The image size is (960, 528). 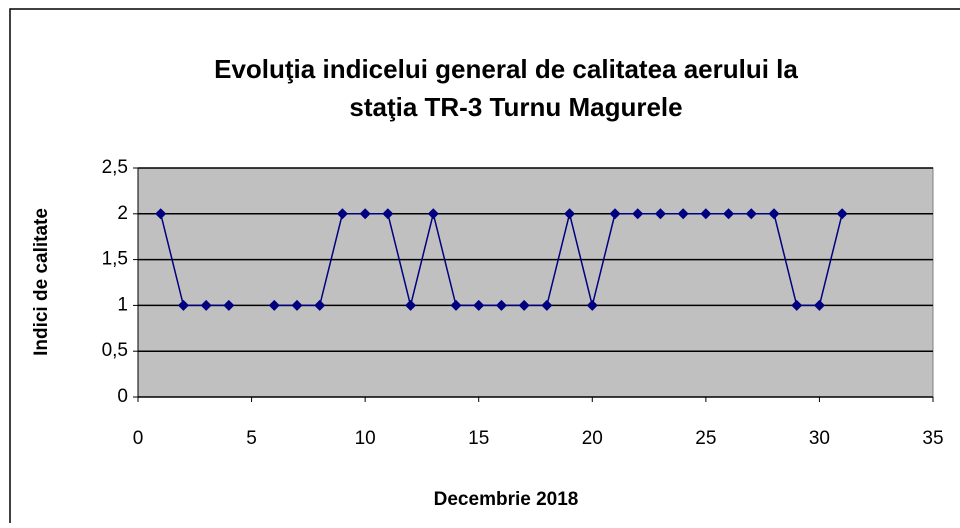 I want to click on x-tick-label: 25, so click(x=705, y=438).